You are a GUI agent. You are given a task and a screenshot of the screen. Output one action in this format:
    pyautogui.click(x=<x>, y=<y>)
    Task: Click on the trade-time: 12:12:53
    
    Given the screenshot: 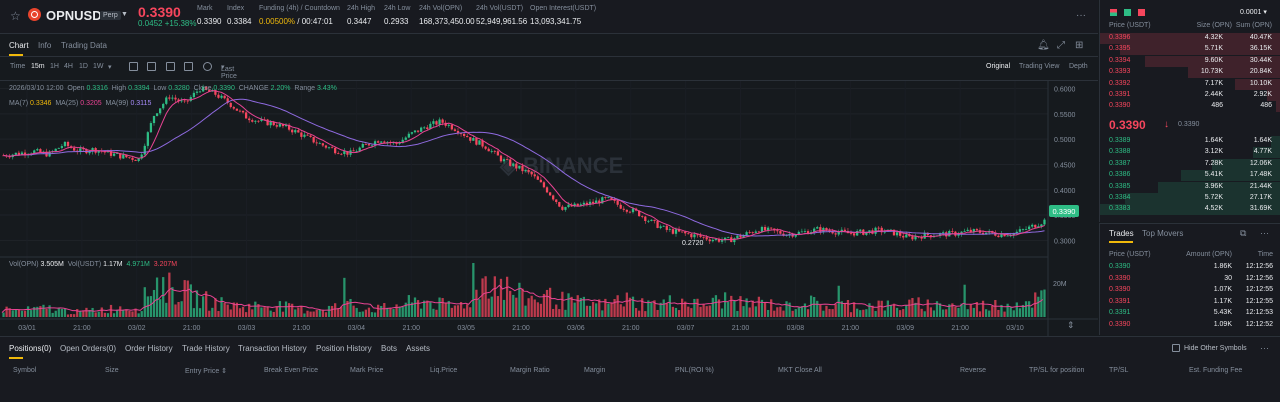 What is the action you would take?
    pyautogui.click(x=1259, y=313)
    